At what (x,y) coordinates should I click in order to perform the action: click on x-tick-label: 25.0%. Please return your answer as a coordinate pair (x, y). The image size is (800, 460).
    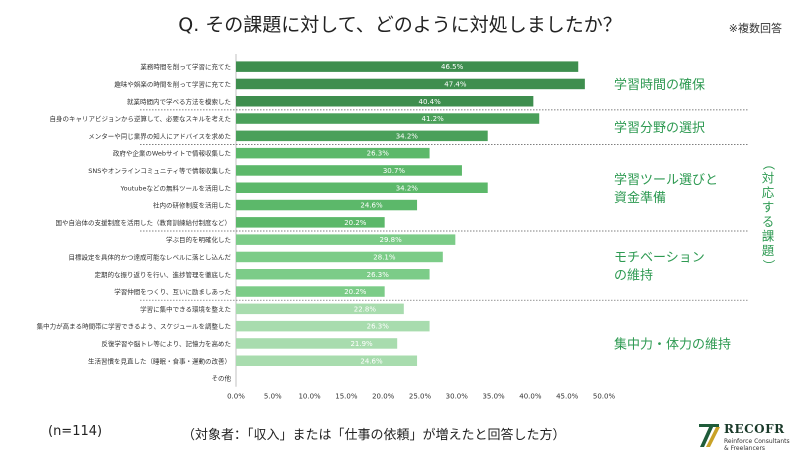
    Looking at the image, I should click on (420, 397).